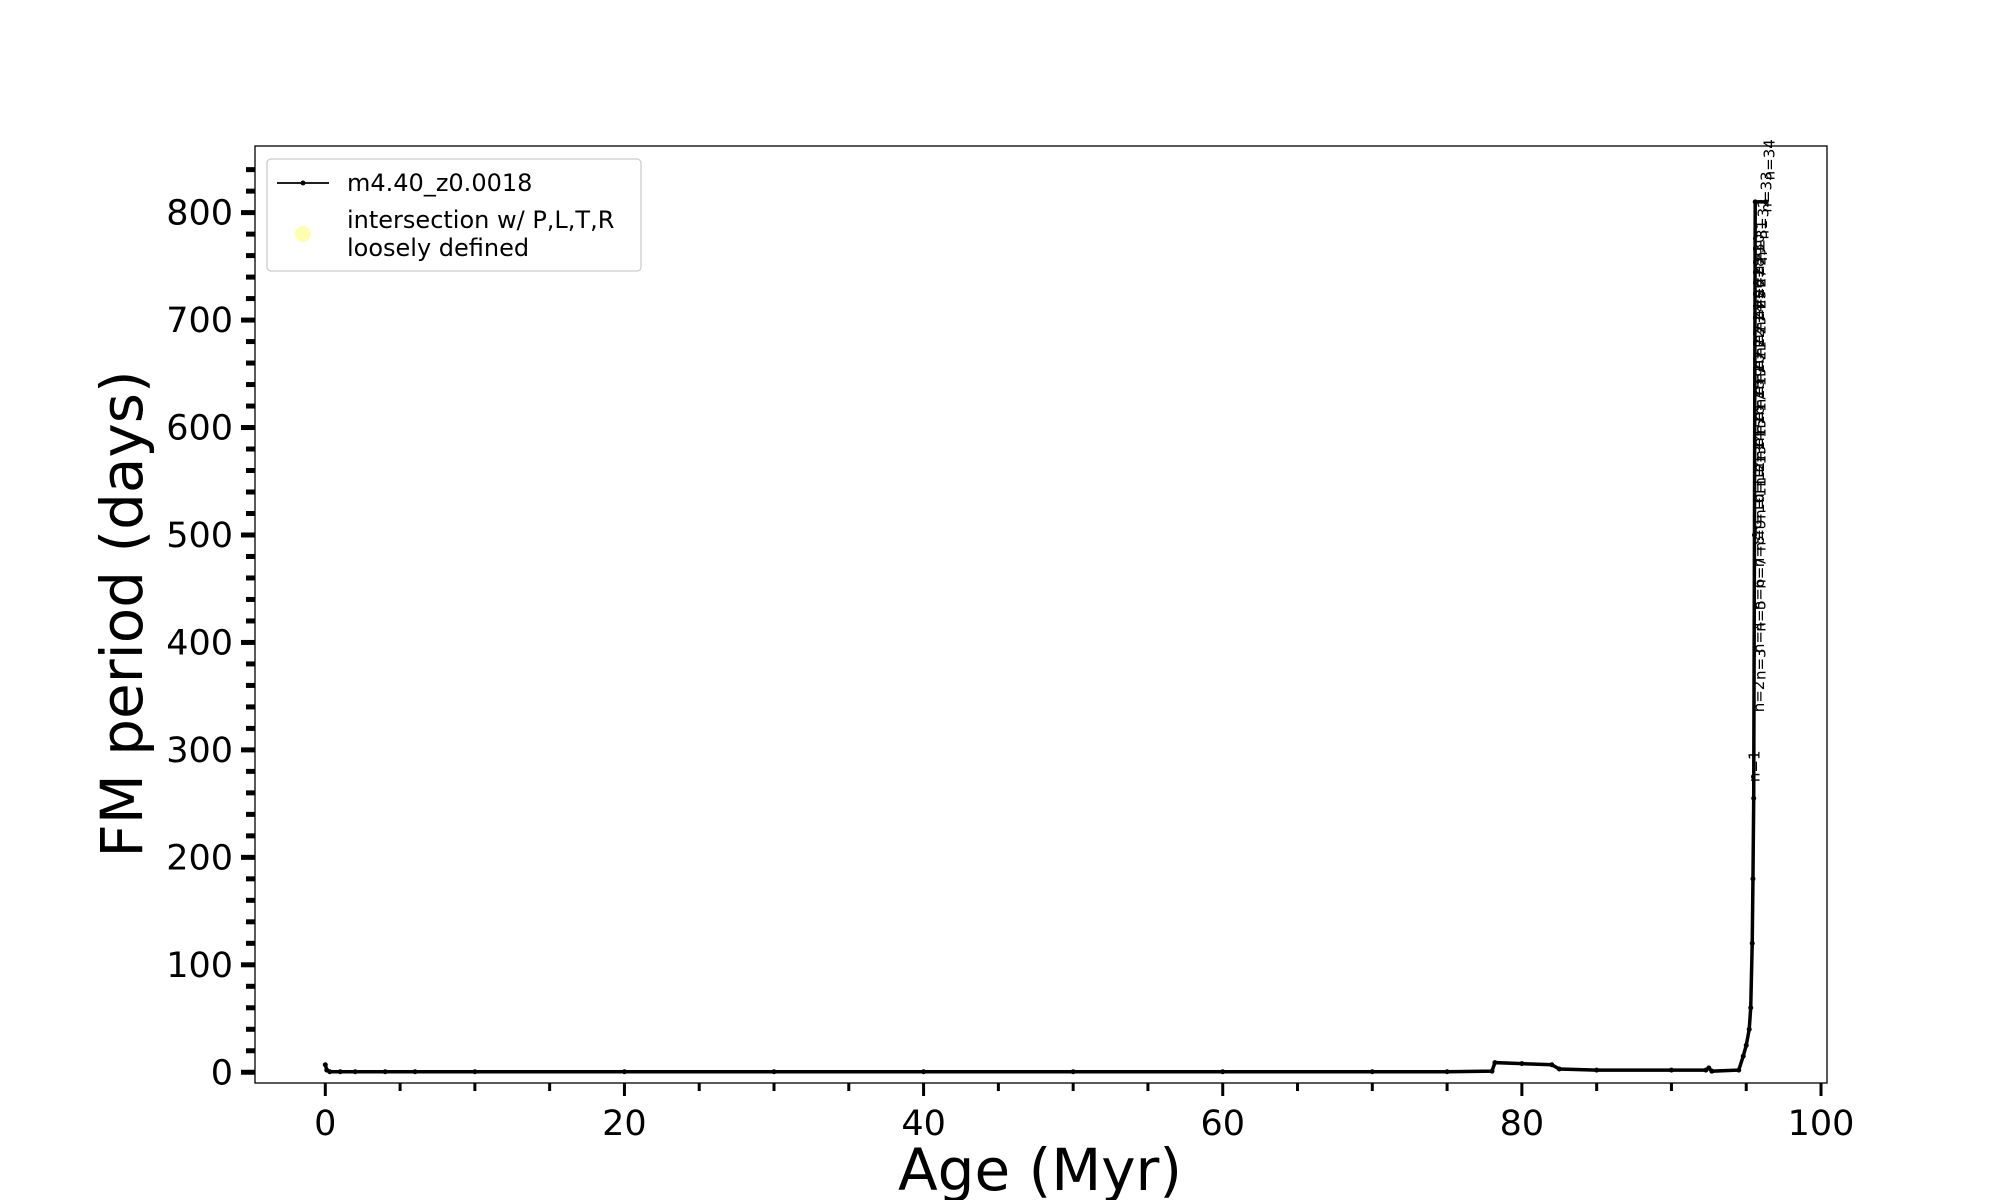 The image size is (2000, 1200). Describe the element at coordinates (1759, 482) in the screenshot. I see `annotation: n=12` at that location.